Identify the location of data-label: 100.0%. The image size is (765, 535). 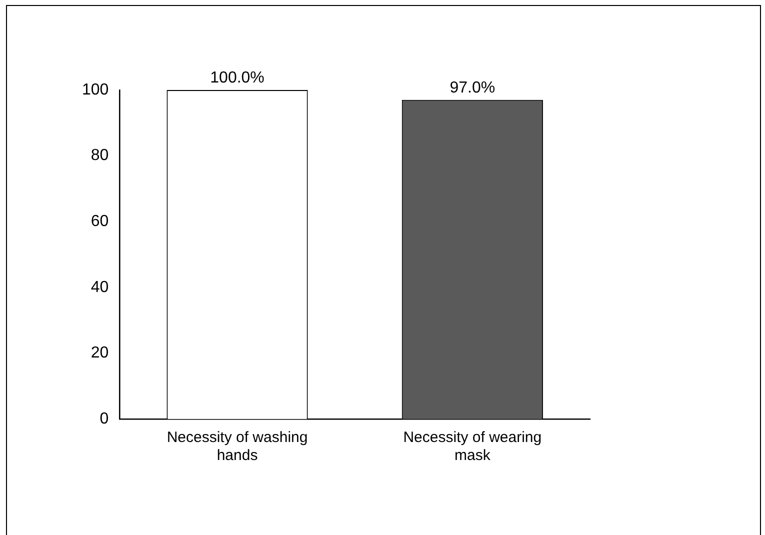
(237, 77).